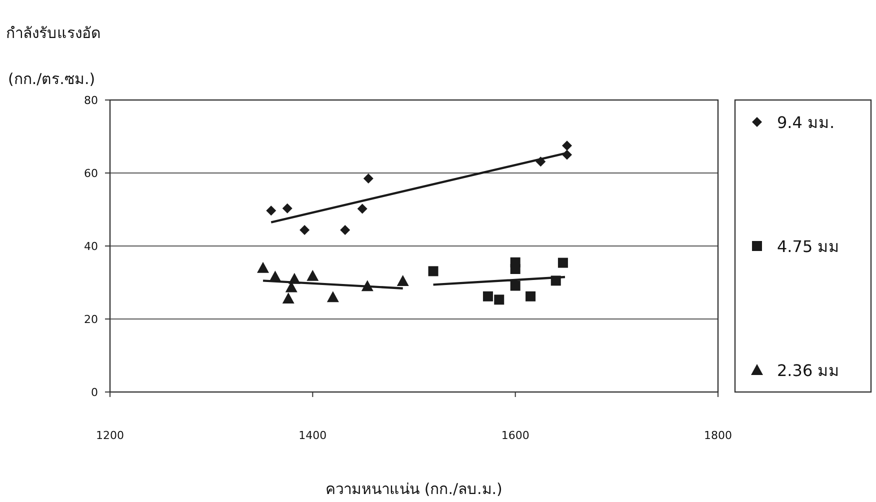 This screenshot has width=876, height=502. I want to click on x-tick-label: 1800, so click(718, 435).